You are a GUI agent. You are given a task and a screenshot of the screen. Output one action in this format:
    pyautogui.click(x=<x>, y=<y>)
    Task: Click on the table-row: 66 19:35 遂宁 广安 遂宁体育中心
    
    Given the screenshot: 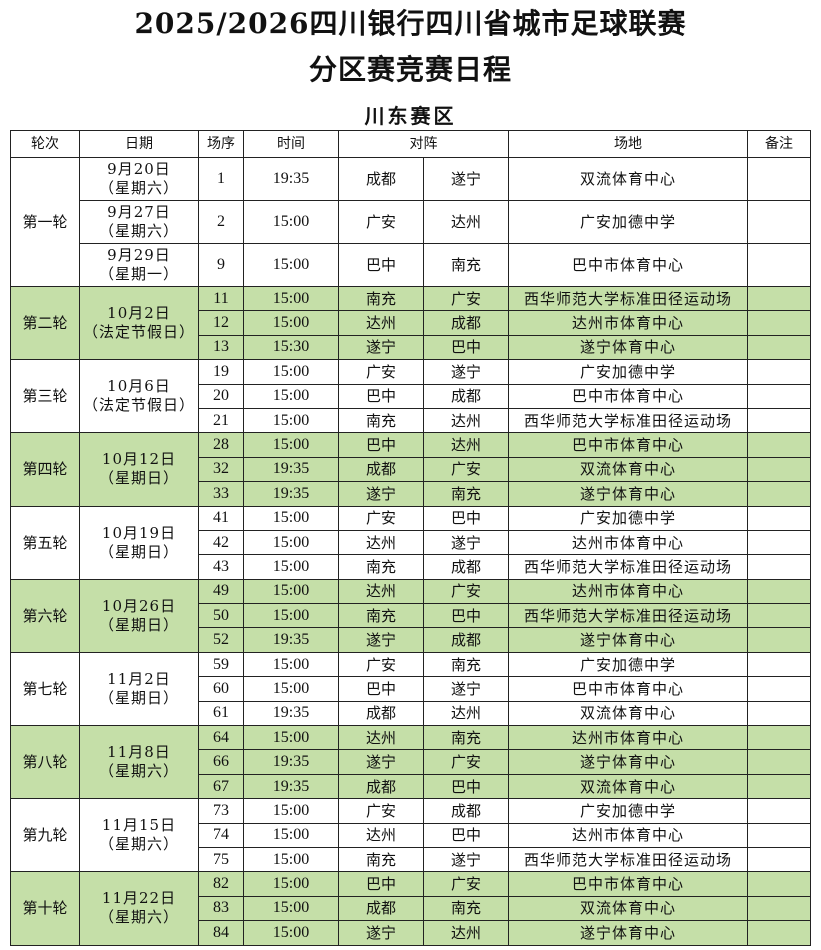 What is the action you would take?
    pyautogui.click(x=411, y=762)
    